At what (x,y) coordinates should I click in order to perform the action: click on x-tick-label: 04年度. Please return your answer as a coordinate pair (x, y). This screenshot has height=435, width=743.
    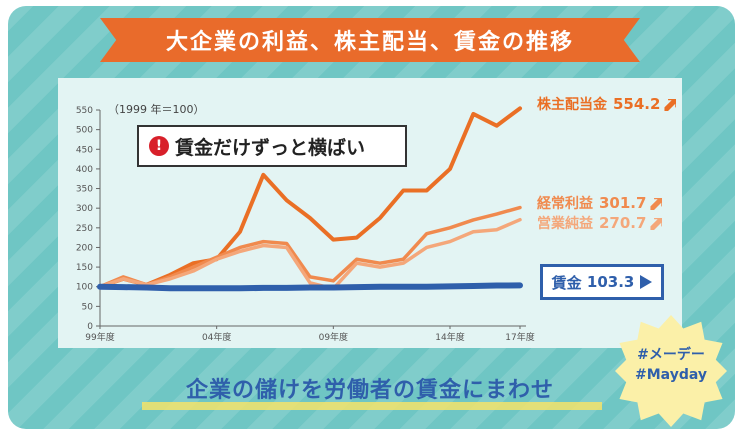
    Looking at the image, I should click on (216, 337).